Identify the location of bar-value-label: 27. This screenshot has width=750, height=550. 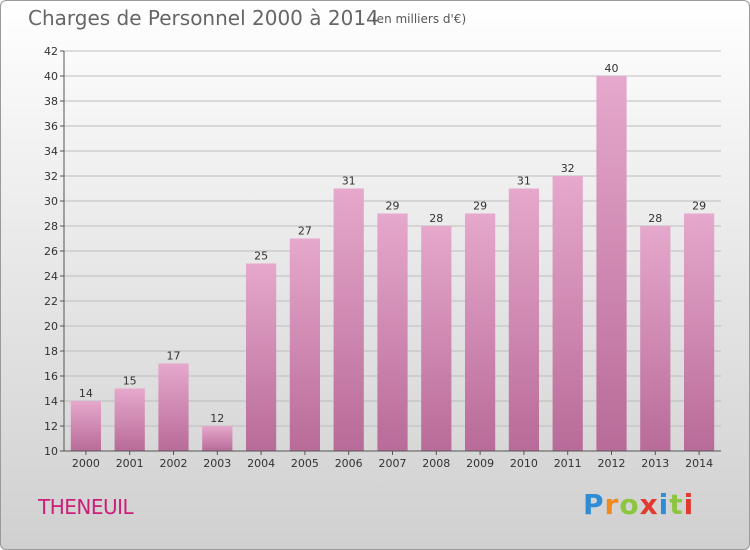
(305, 231).